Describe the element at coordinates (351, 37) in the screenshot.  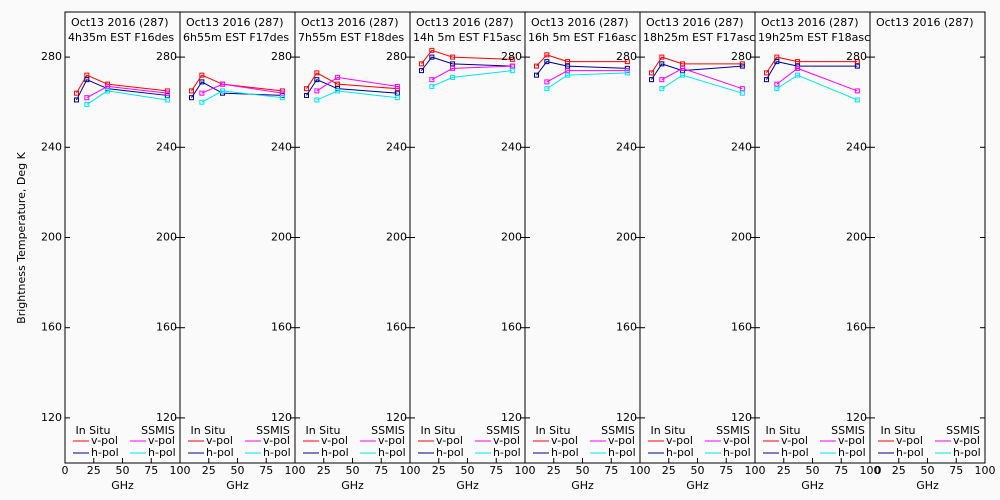
I see `panel-subtitle: 7h55m EST F18des` at that location.